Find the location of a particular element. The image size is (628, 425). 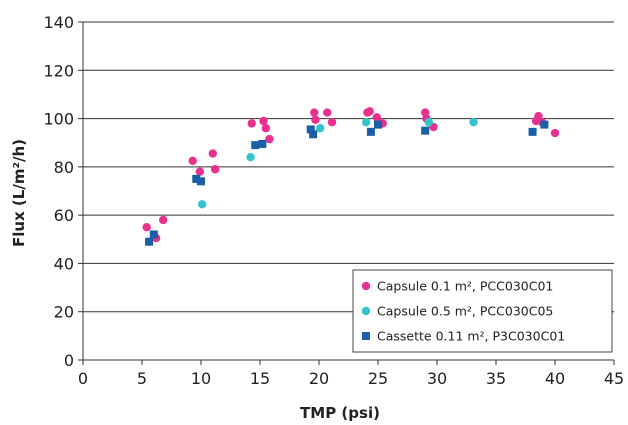

y-tick-label: 60 is located at coordinates (64, 215).